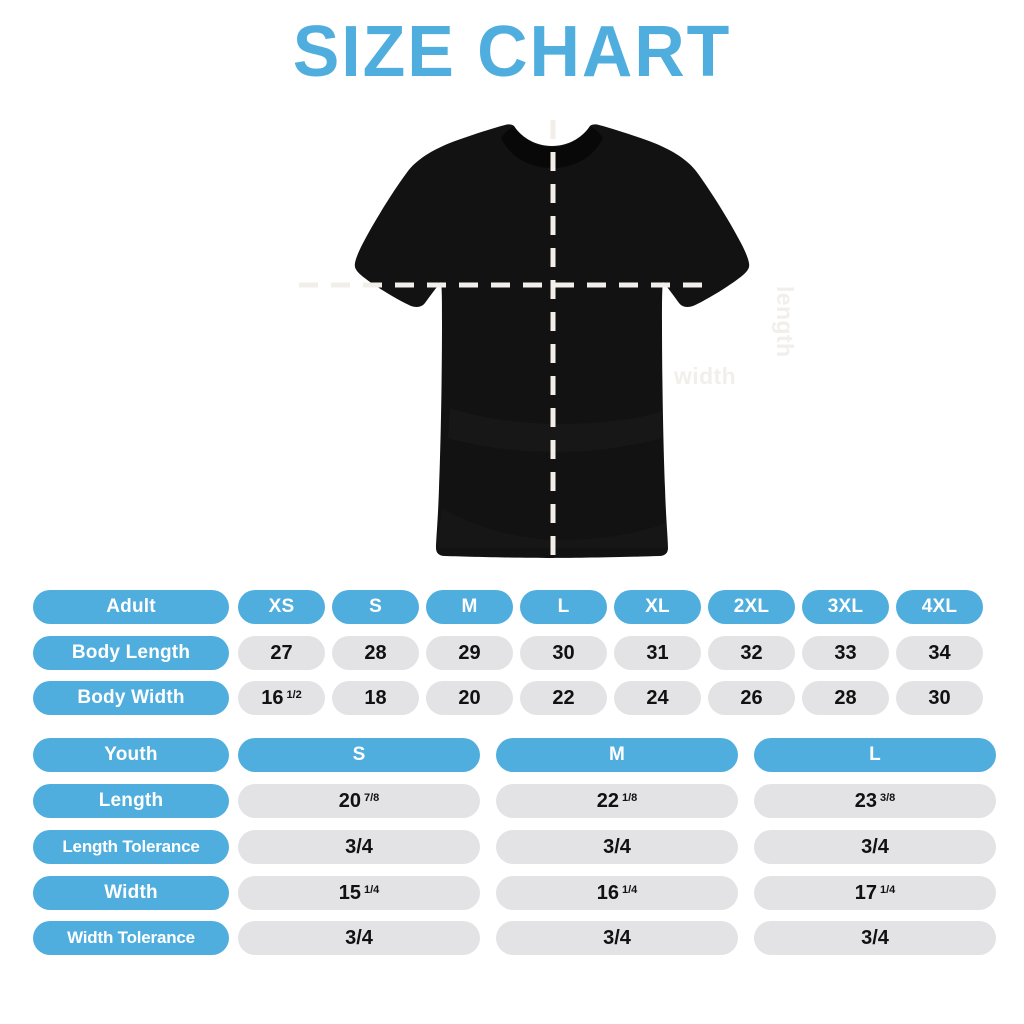 This screenshot has height=1024, width=1024. Describe the element at coordinates (131, 653) in the screenshot. I see `adult-row-label-body-length: Body Length` at that location.